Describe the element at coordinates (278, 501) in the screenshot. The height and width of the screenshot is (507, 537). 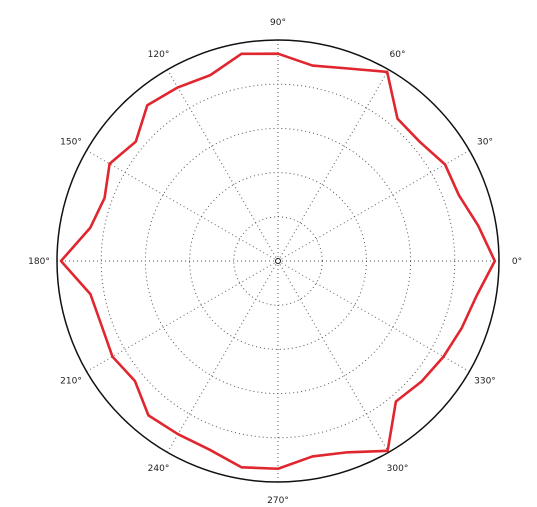
I see `angle-tick-label: 270°` at that location.